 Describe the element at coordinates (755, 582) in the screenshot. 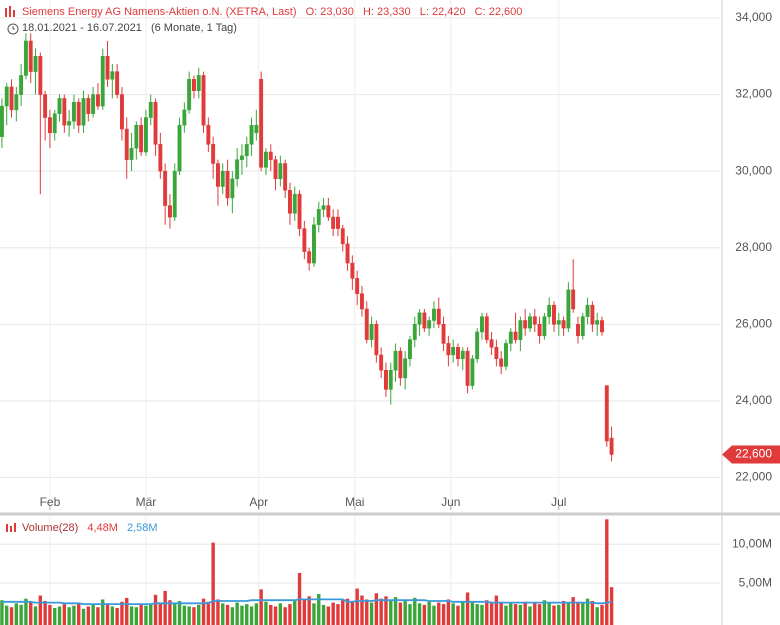

I see `y-tick-label: 5,00M` at that location.